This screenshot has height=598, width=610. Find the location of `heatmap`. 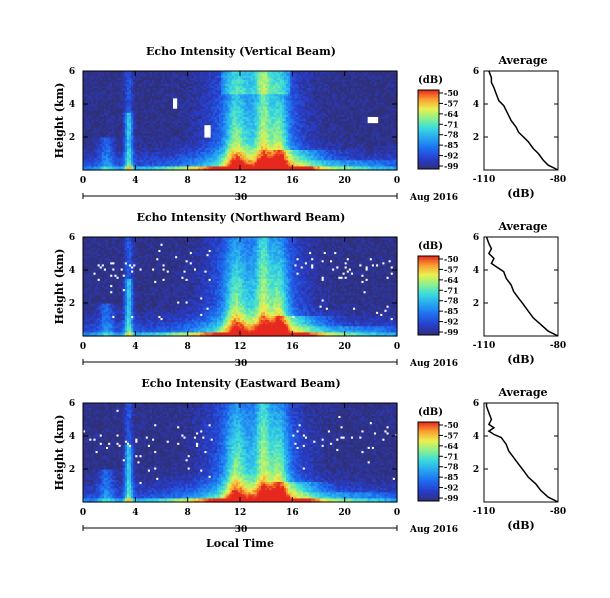

heatmap is located at coordinates (240, 121).